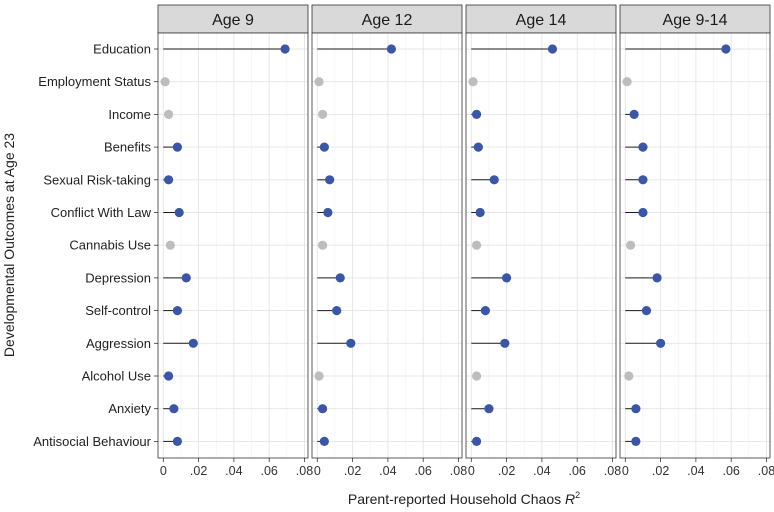 The height and width of the screenshot is (512, 774). I want to click on x-axis-title-text: Parent-reported Household Chaos, so click(456, 499).